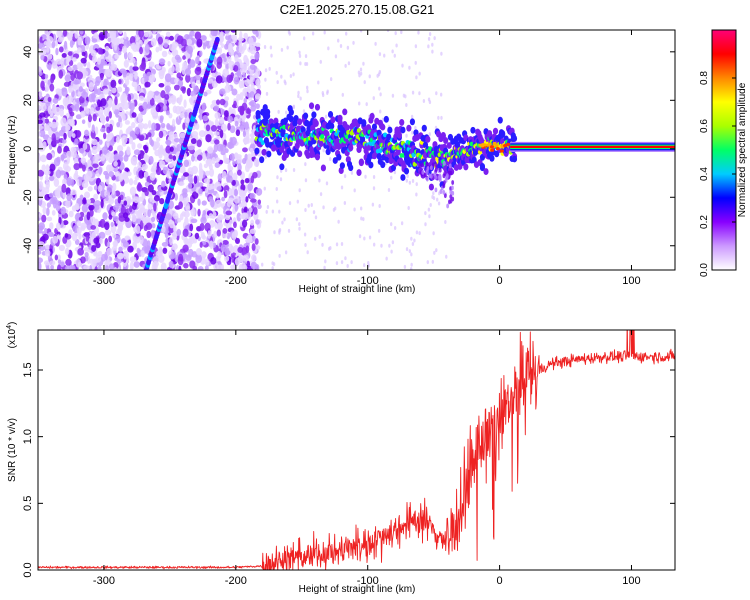 The image size is (750, 600). Describe the element at coordinates (357, 589) in the screenshot. I see `snr-x-label: Height of straight line (km)` at that location.